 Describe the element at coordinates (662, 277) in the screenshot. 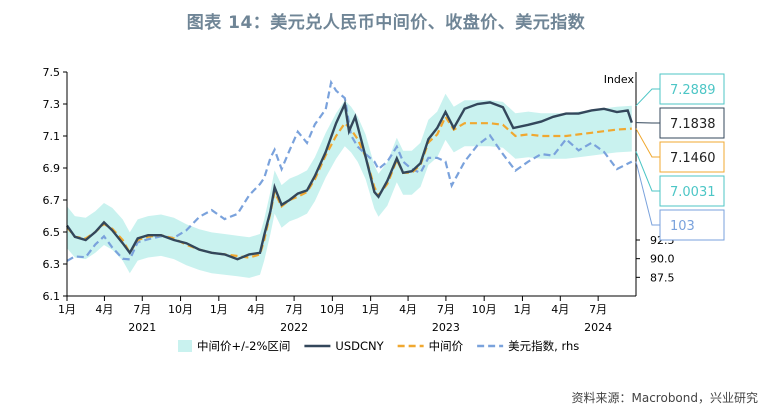

I see `y-right-tick-label: 87.5` at that location.